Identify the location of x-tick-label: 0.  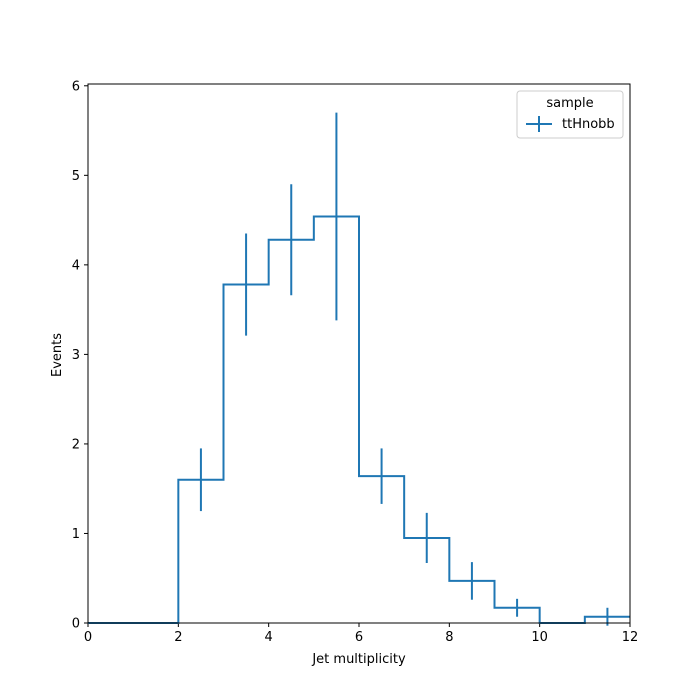
(88, 637).